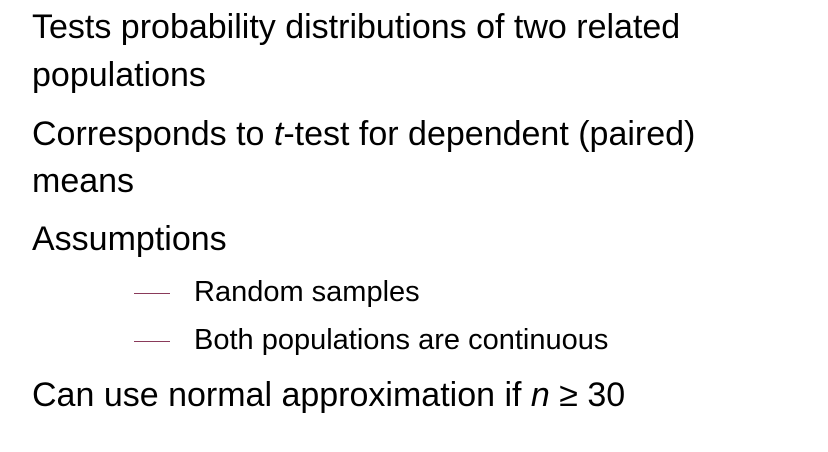  I want to click on bullet-text: Can use normal approximation if, so click(281, 395).